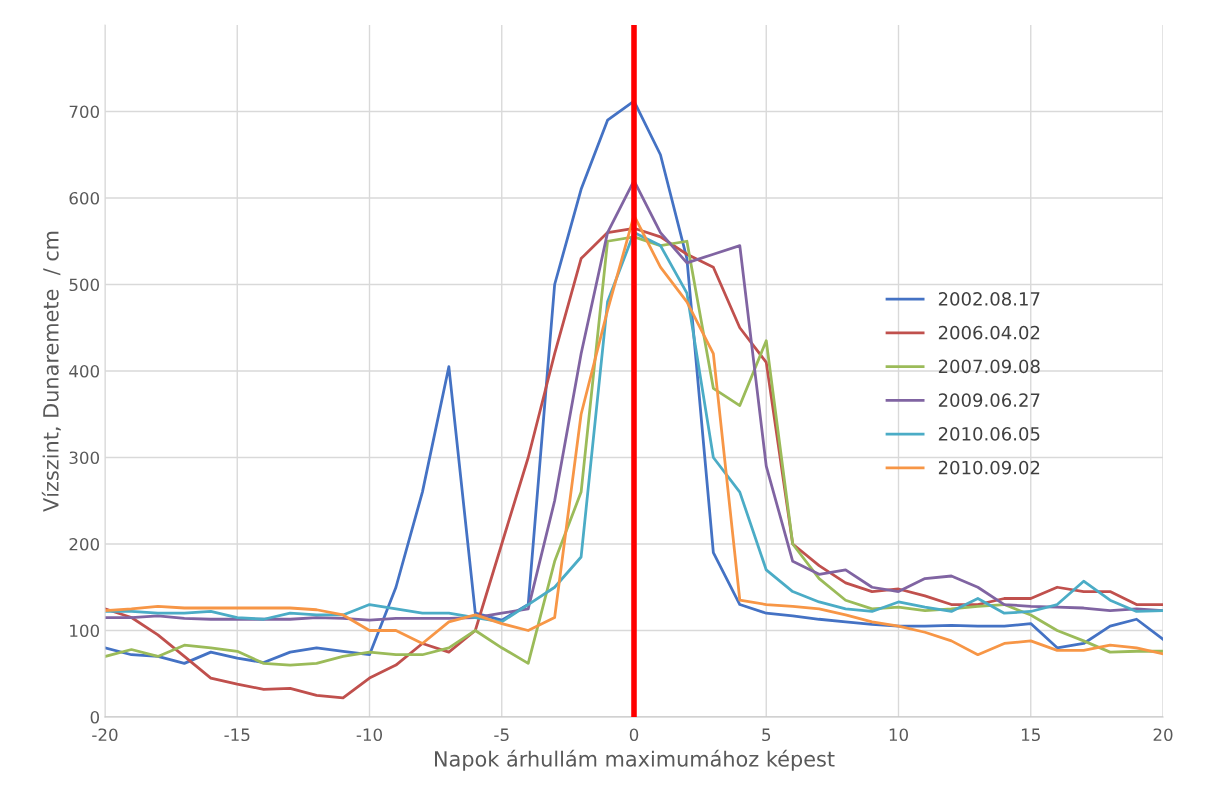 The height and width of the screenshot is (799, 1211). I want to click on x-tick-label: 20, so click(1163, 735).